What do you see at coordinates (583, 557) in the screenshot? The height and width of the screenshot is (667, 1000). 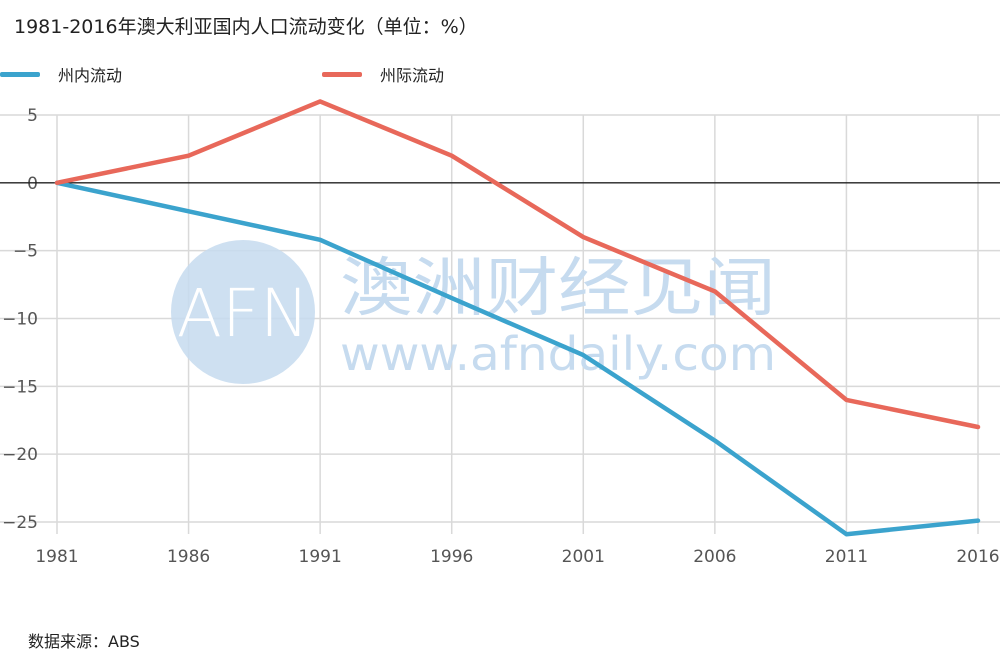 I see `x-tick-label: 2001` at bounding box center [583, 557].